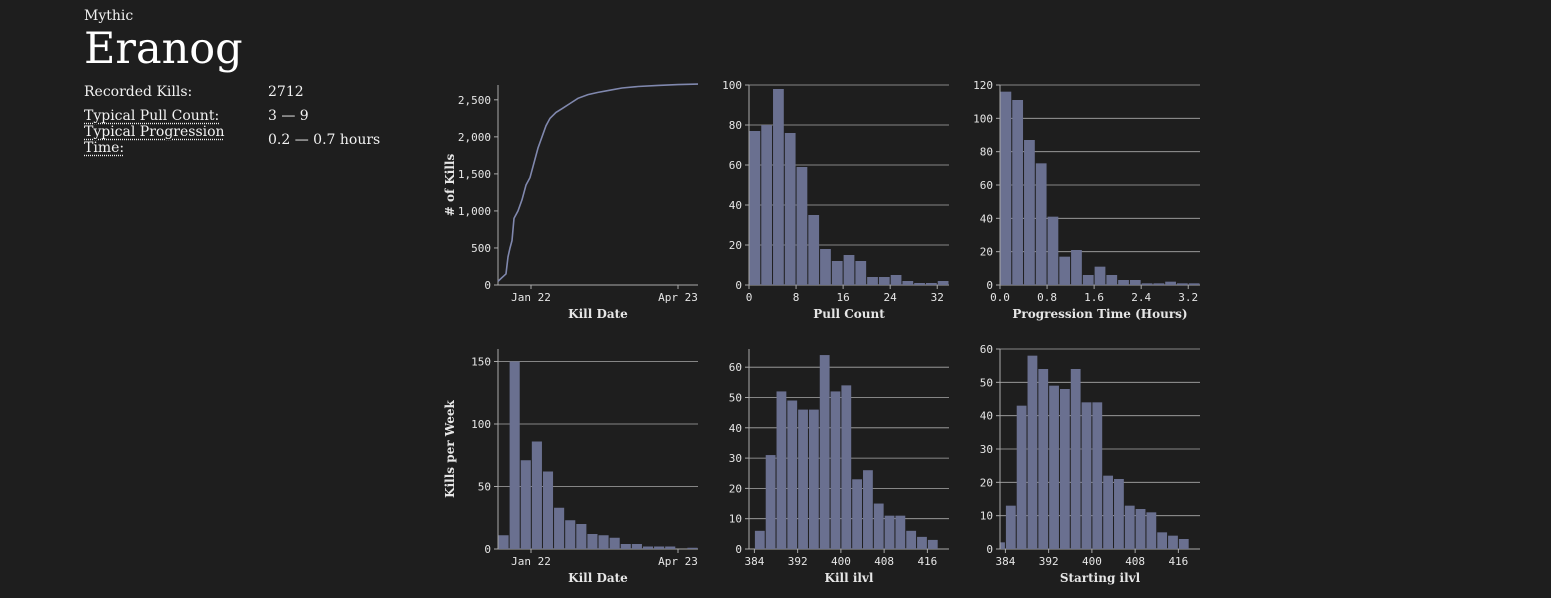 This screenshot has height=598, width=1551. Describe the element at coordinates (986, 516) in the screenshot. I see `y-tick-label: 10` at that location.